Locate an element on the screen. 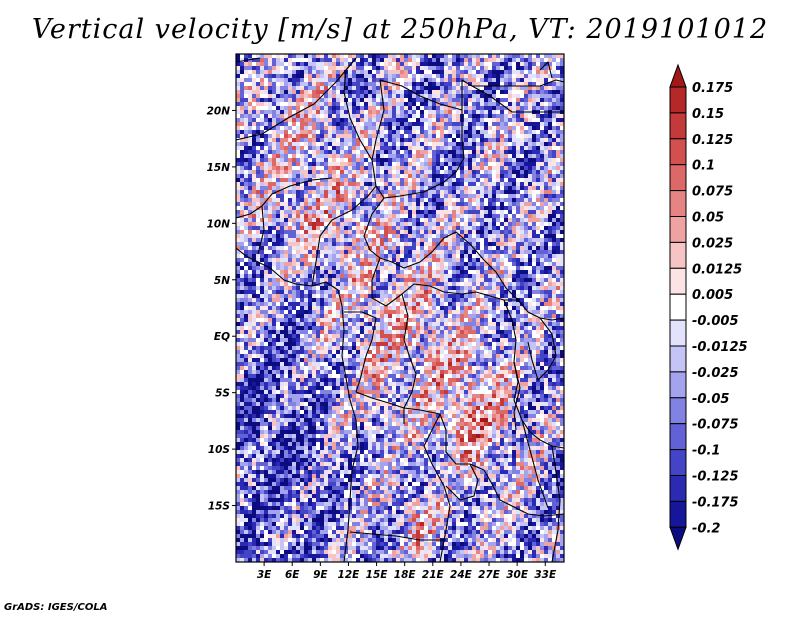 This screenshot has width=800, height=618. lon-tick-label: 12E is located at coordinates (349, 575).